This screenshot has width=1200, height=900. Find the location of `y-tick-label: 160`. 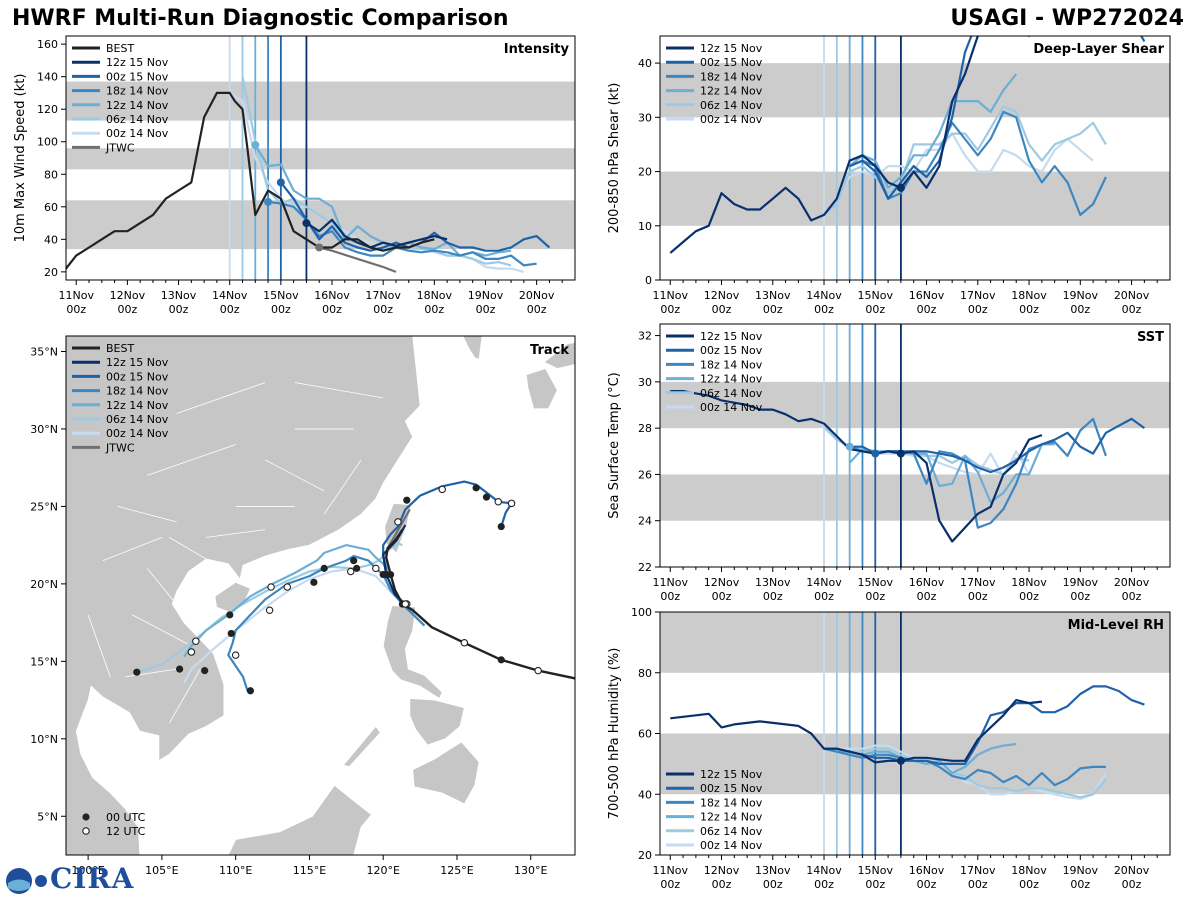

y-tick-label: 160 is located at coordinates (47, 44).